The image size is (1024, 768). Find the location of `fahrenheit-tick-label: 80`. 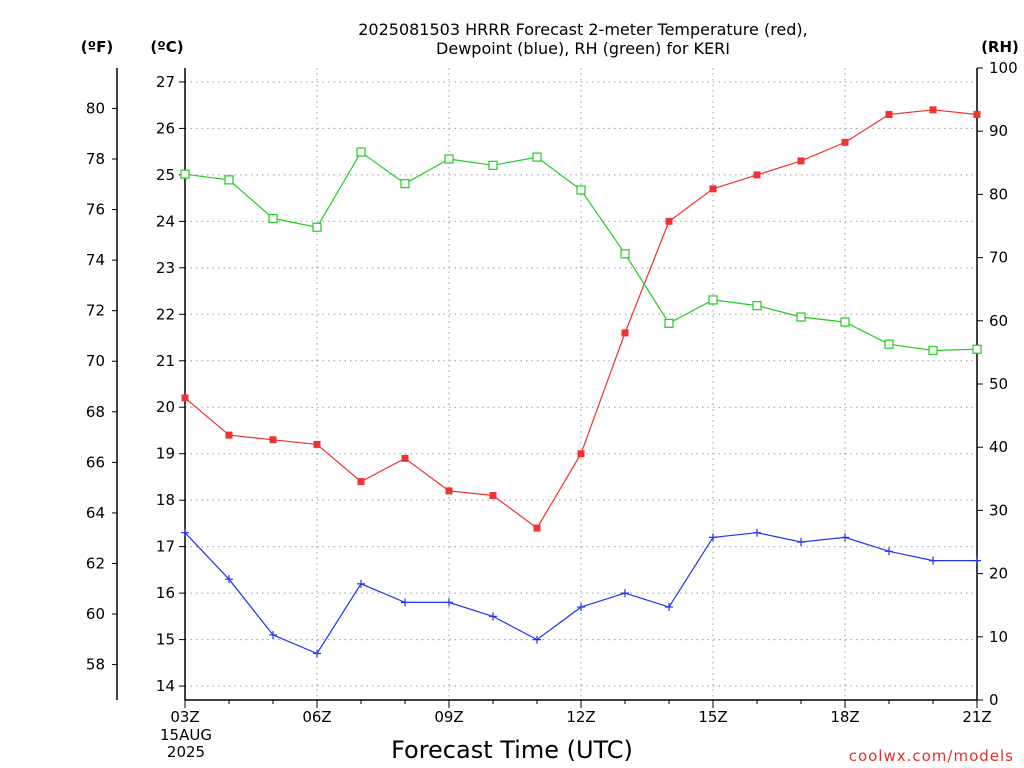

fahrenheit-tick-label: 80 is located at coordinates (95, 108).